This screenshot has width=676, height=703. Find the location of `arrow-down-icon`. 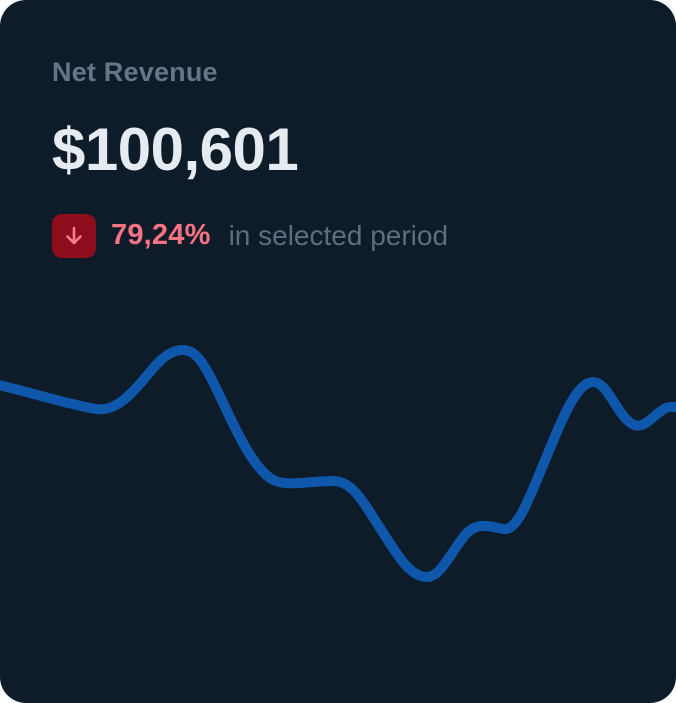

arrow-down-icon is located at coordinates (74, 236).